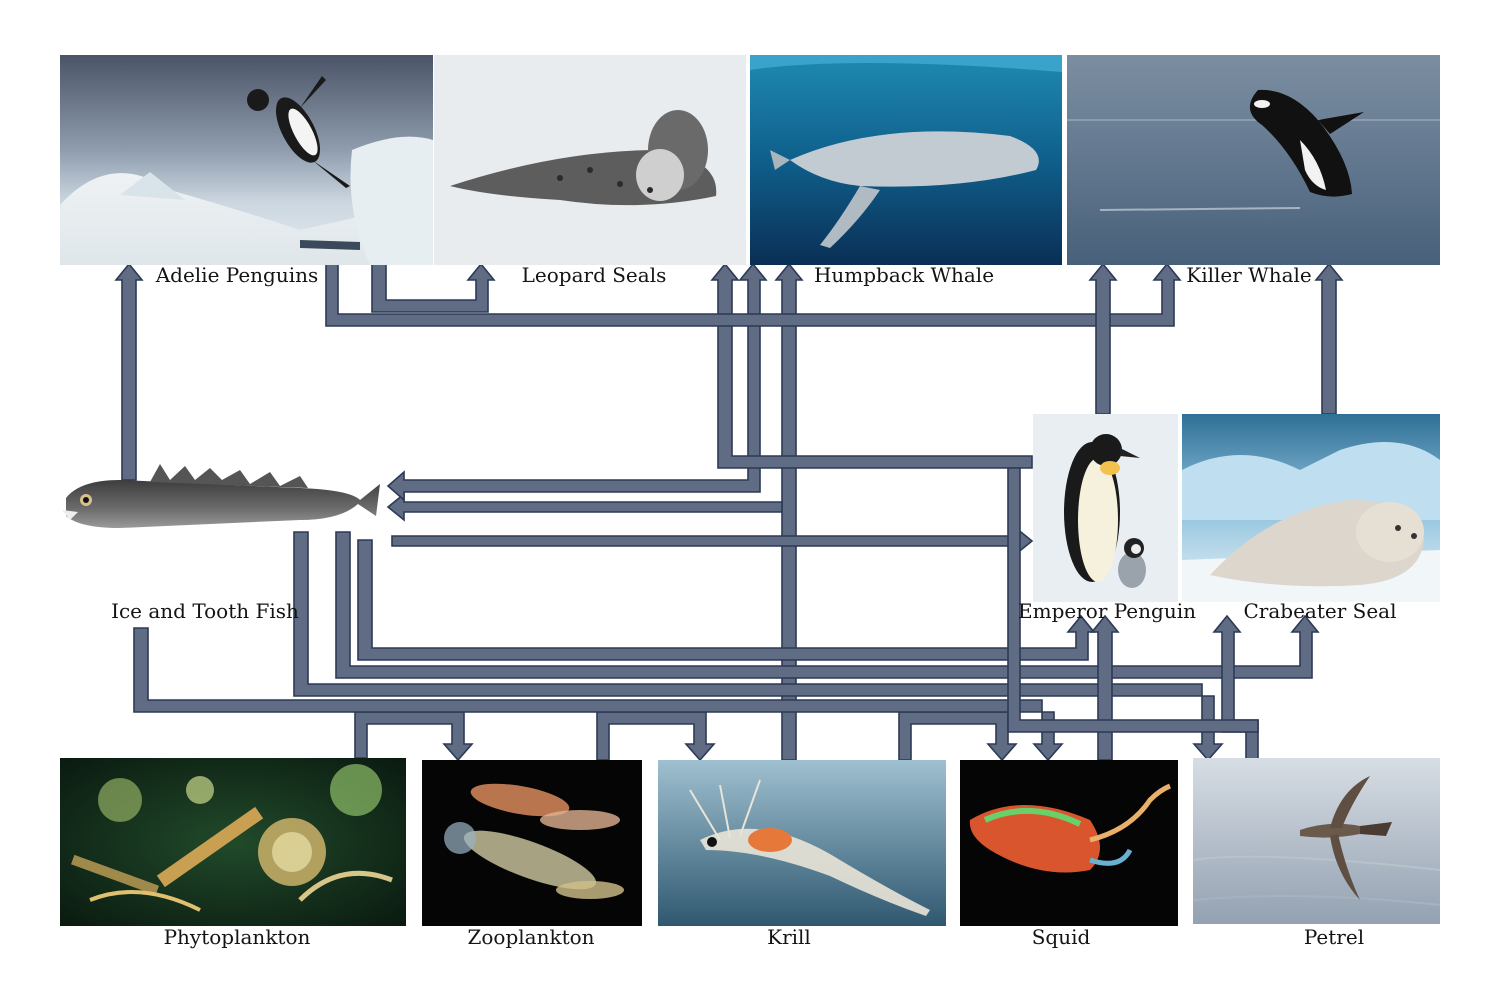  Describe the element at coordinates (590, 160) in the screenshot. I see `leopard-seals-photo` at that location.